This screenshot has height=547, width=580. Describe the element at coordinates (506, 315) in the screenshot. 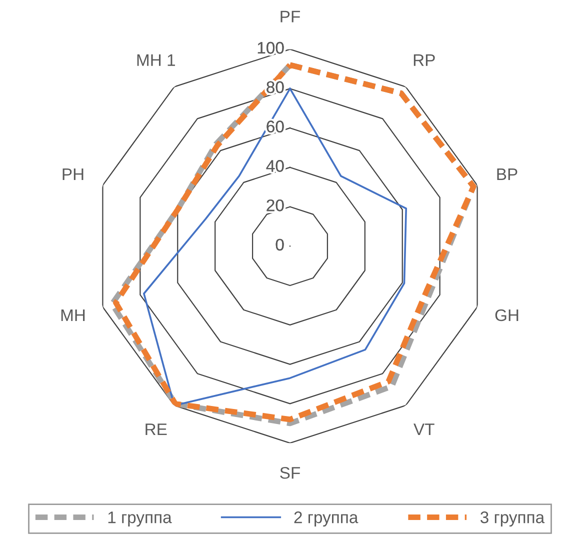

I see `spoke-label: GH` at that location.